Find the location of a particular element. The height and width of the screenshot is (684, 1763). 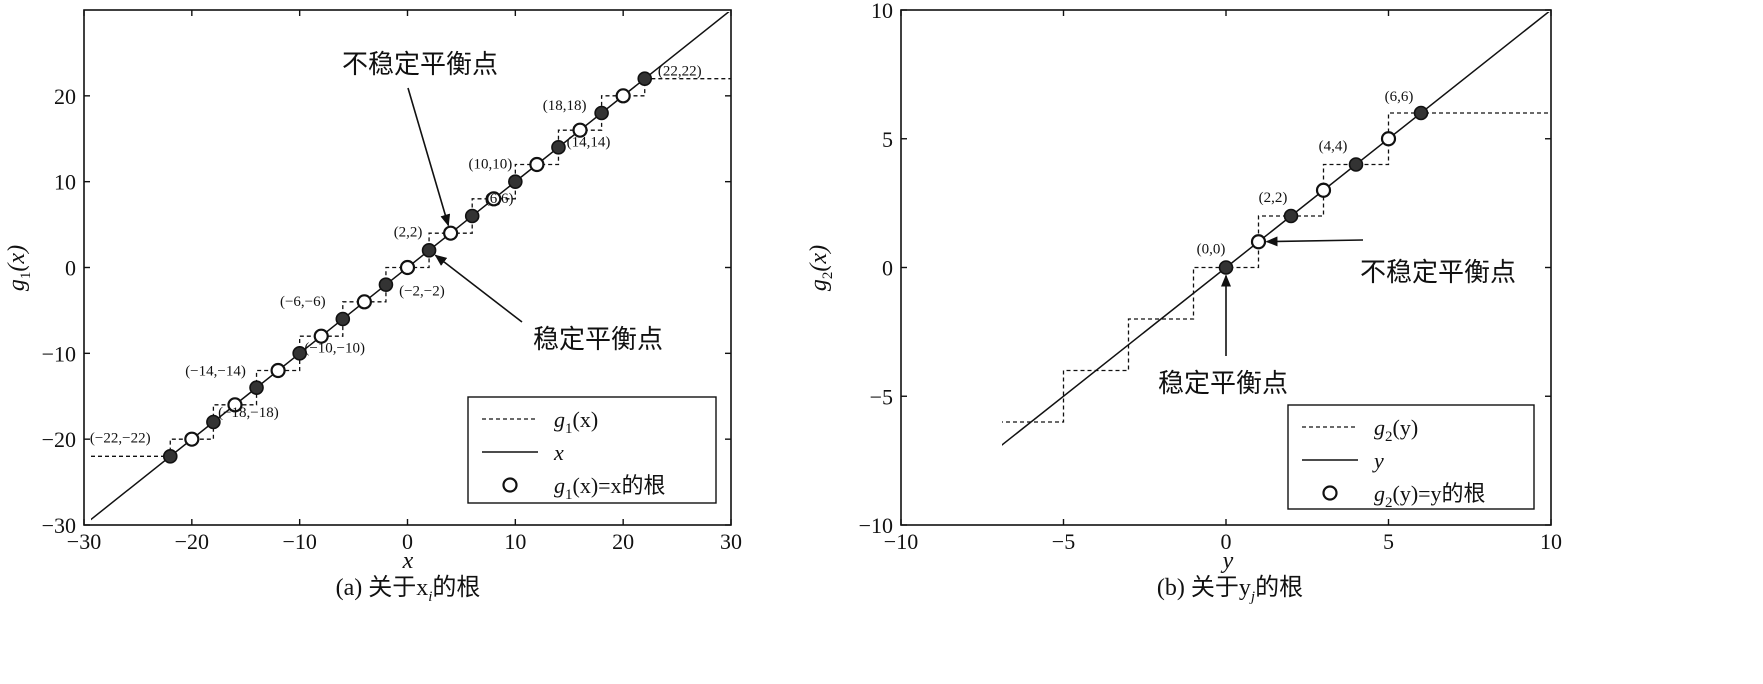

caption-sub: i is located at coordinates (430, 597).